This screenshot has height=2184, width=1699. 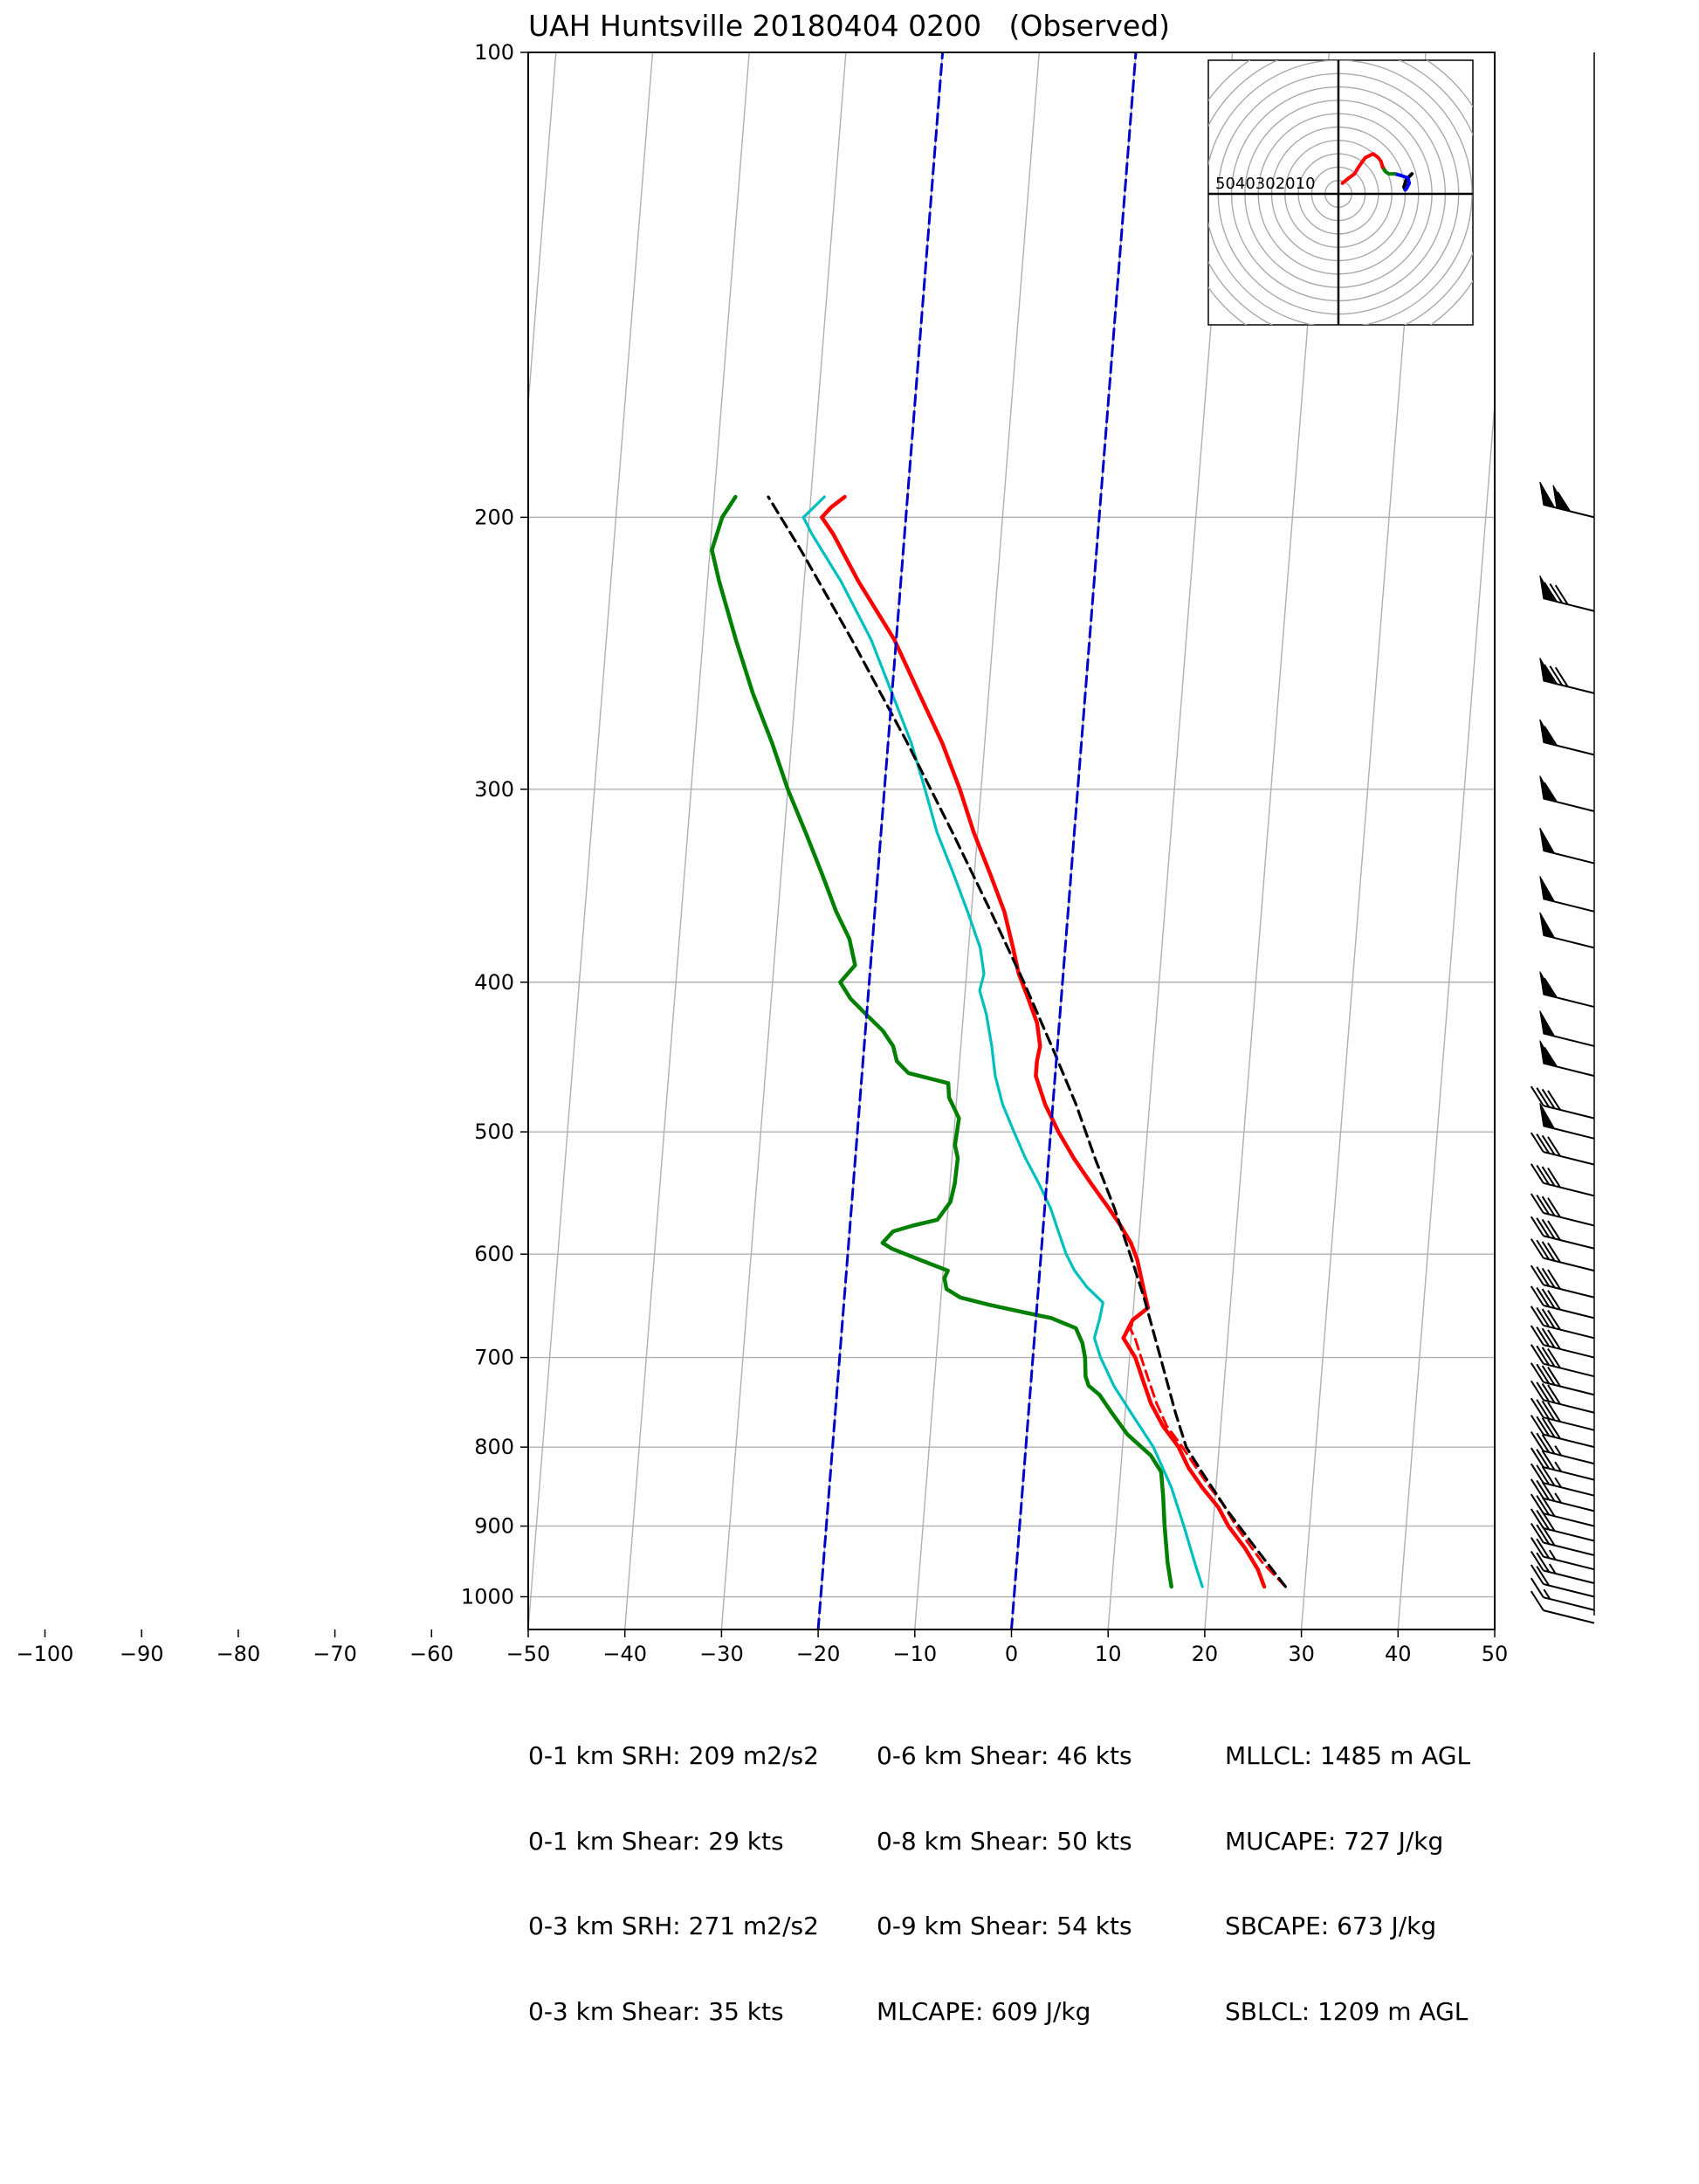 I want to click on temperature-tick-label: 10, so click(x=1108, y=1654).